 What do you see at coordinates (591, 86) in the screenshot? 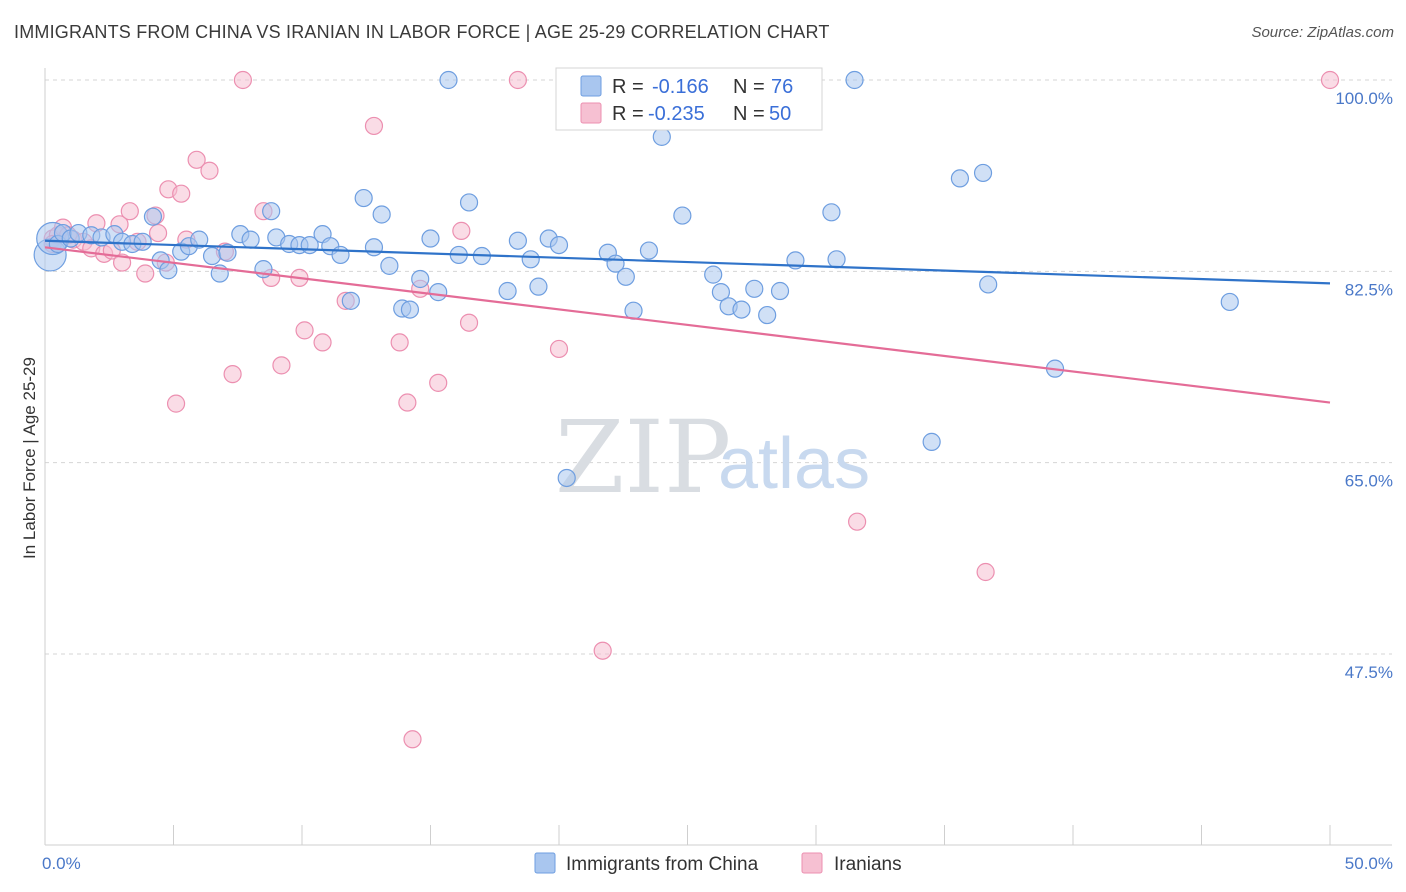
I see `legend-swatch-china` at bounding box center [591, 86].